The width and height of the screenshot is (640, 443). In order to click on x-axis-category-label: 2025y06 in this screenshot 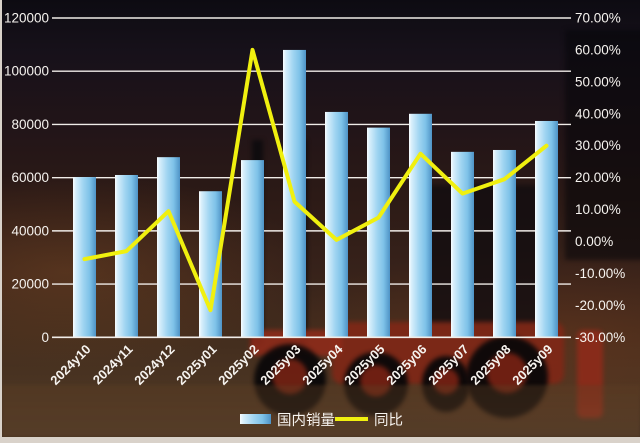, I will do `click(406, 365)`.